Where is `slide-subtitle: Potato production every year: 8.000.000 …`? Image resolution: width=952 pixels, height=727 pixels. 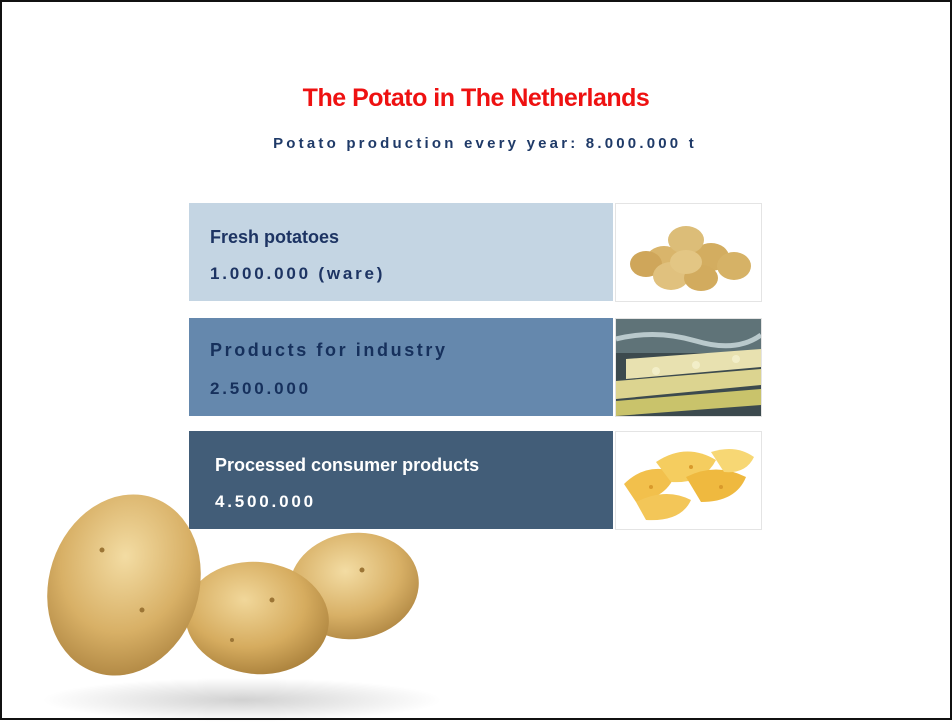 slide-subtitle: Potato production every year: 8.000.000 … is located at coordinates (485, 143).